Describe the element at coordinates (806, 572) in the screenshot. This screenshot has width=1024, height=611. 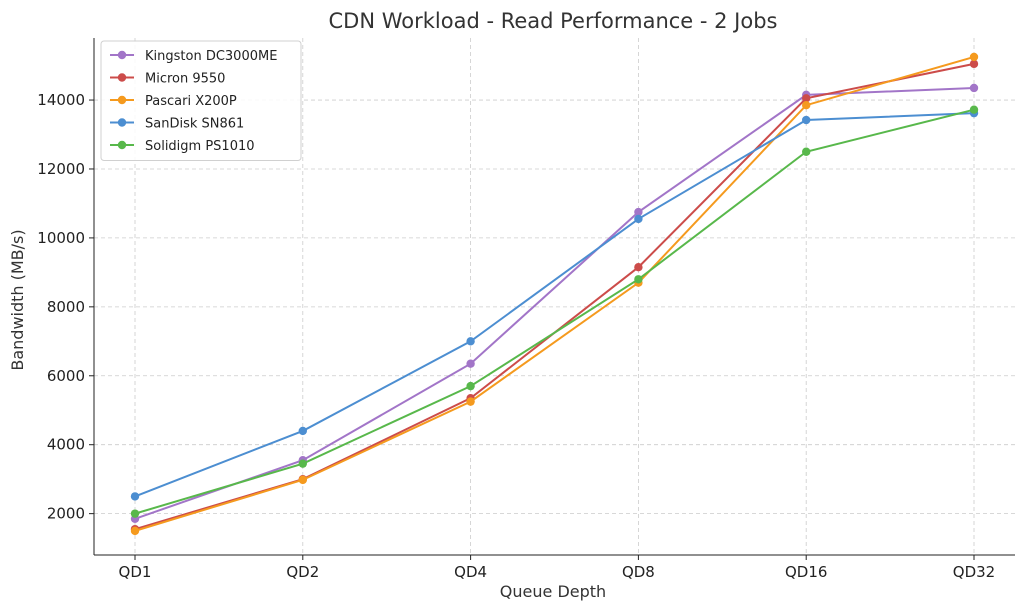
I see `x-tick-label: QD16` at that location.